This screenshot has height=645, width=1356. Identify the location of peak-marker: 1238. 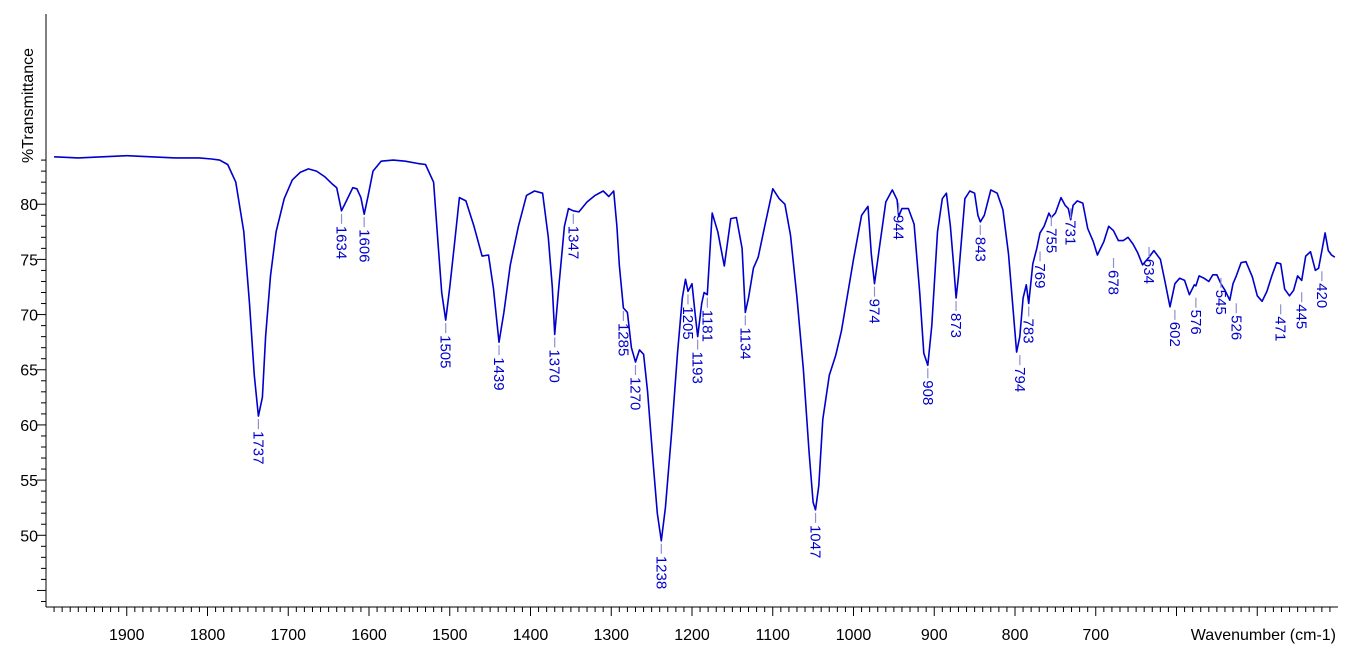
(660, 566).